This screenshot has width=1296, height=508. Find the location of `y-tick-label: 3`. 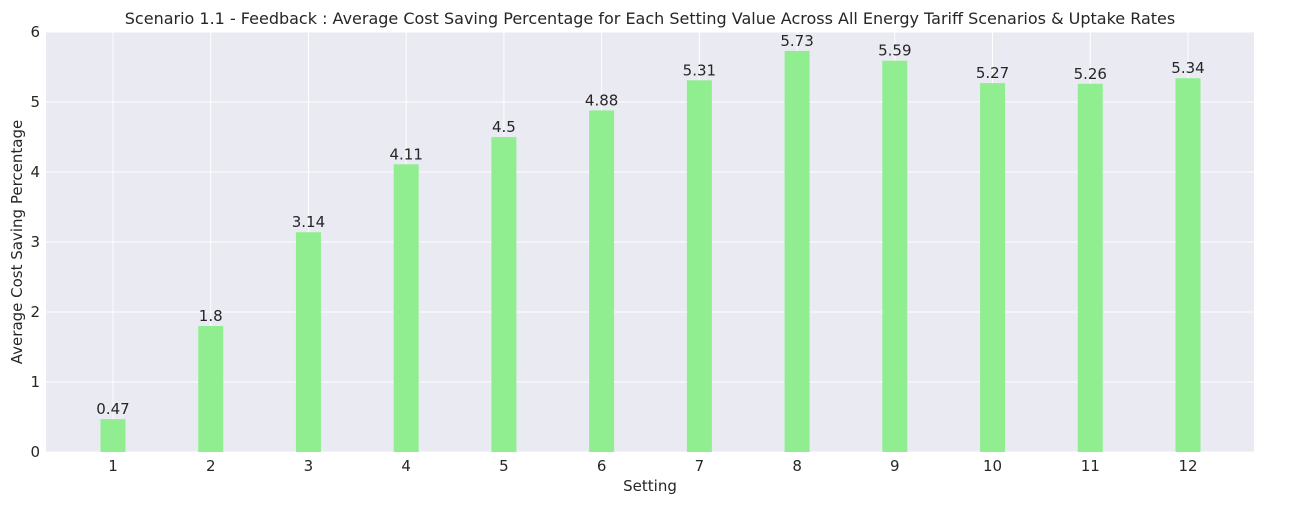

y-tick-label: 3 is located at coordinates (35, 242).